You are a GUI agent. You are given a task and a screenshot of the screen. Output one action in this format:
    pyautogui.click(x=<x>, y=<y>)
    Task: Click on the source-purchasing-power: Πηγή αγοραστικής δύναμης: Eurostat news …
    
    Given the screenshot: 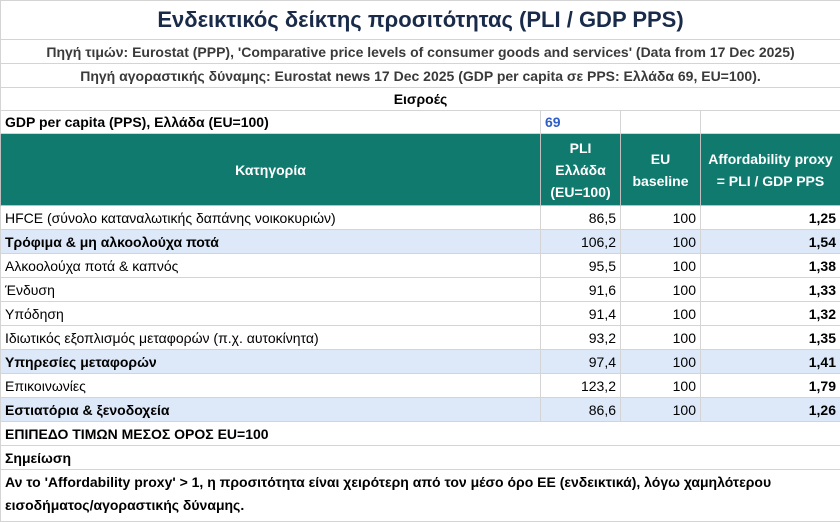 What is the action you would take?
    pyautogui.click(x=420, y=76)
    